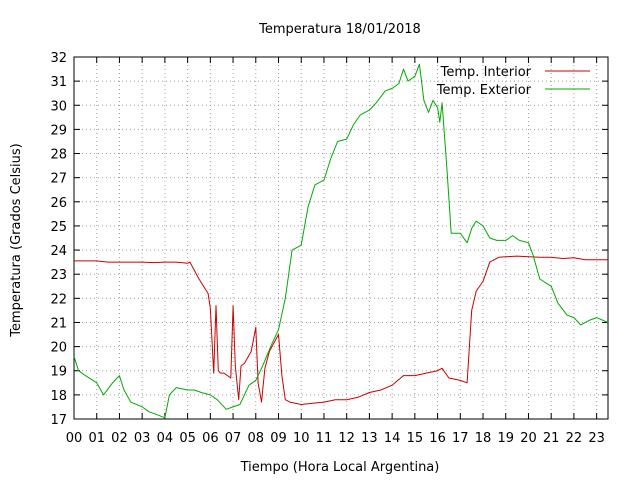 The width and height of the screenshot is (640, 484). Describe the element at coordinates (551, 438) in the screenshot. I see `x-tick-label: 21` at that location.